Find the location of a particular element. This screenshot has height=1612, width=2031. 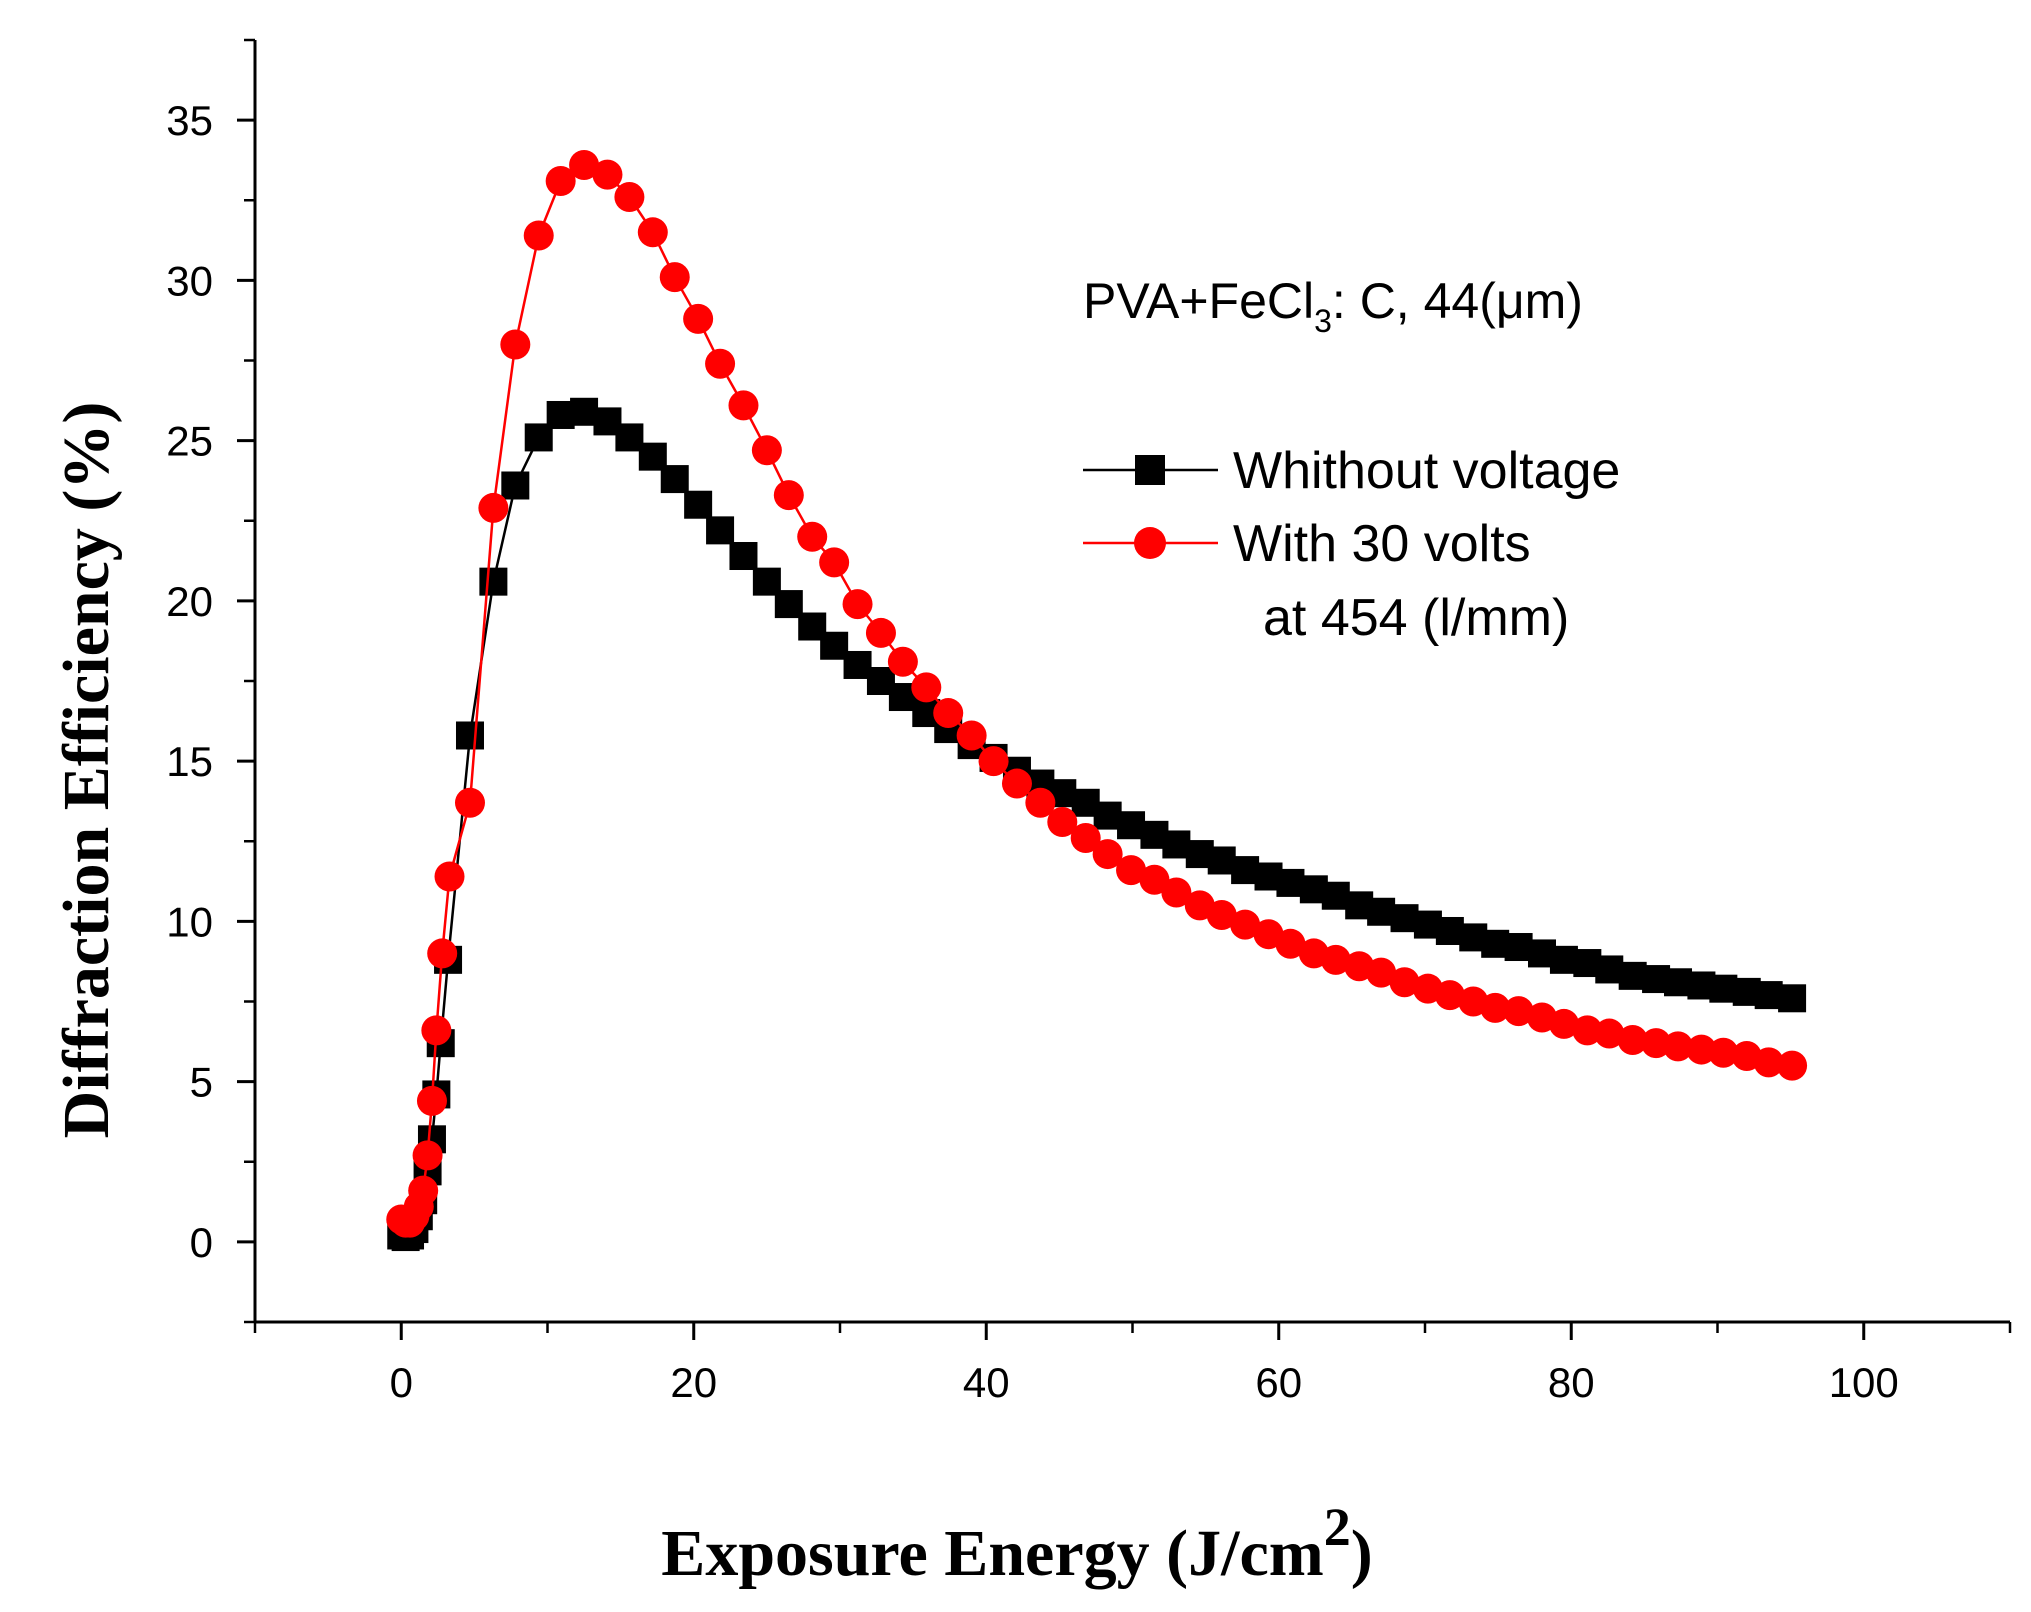

x-tick-label: 20 is located at coordinates (693, 1382).